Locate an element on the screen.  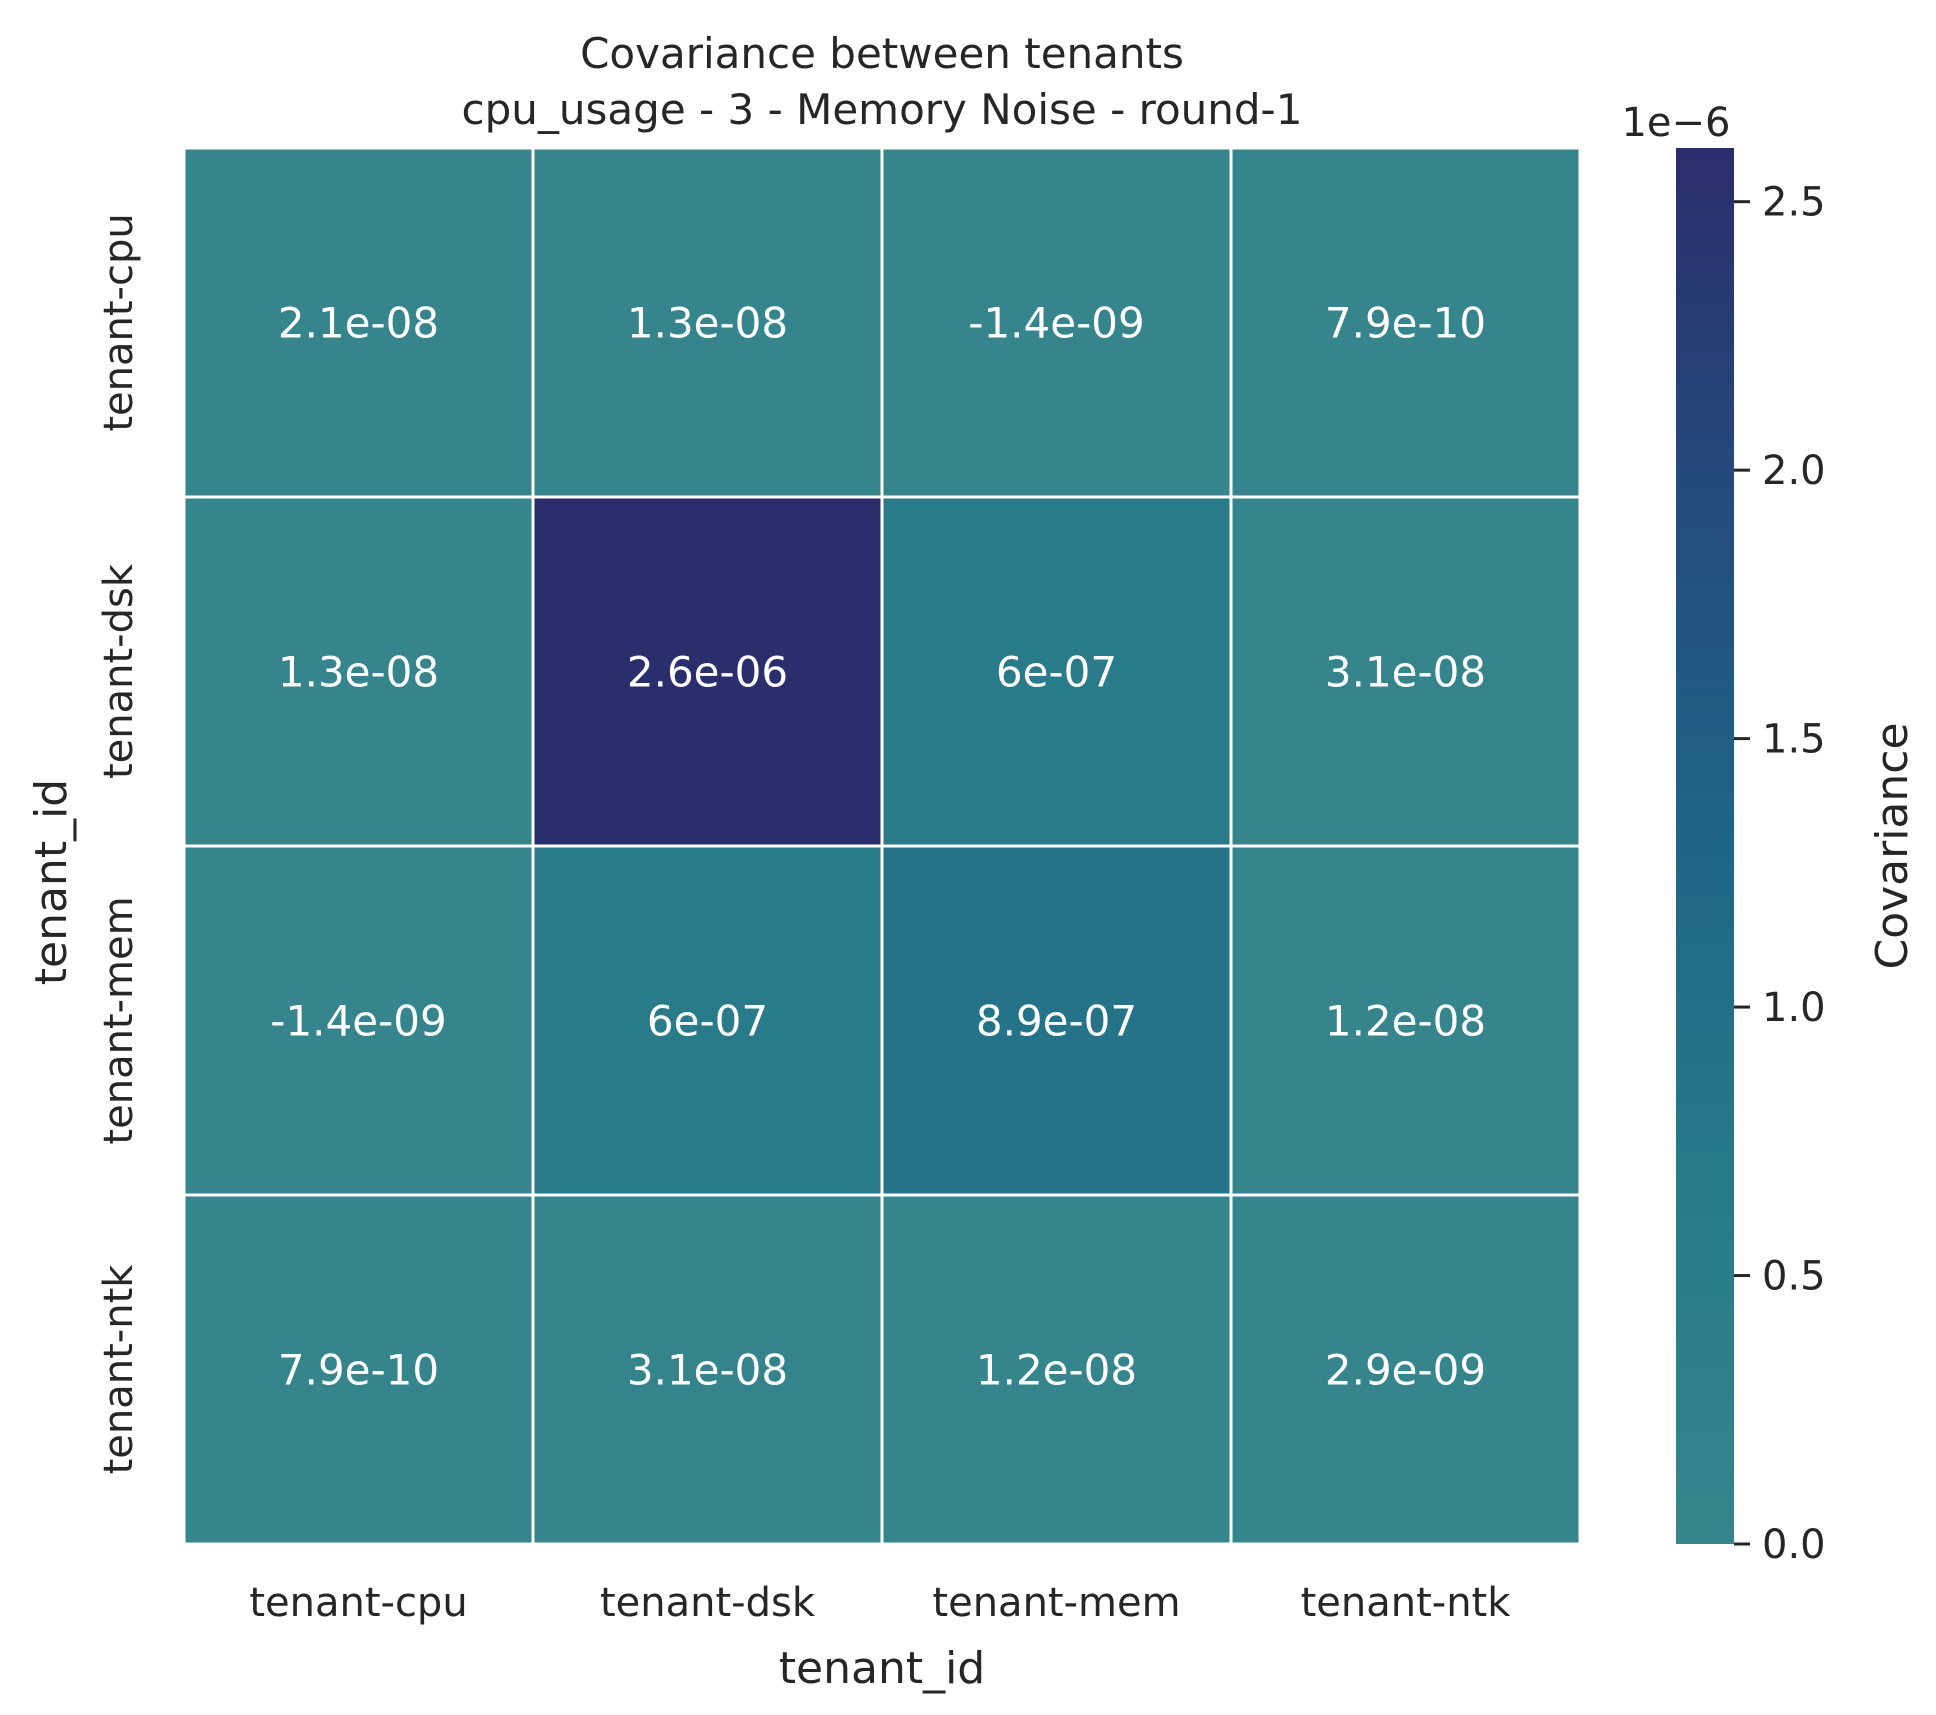
y-tick-label: tenant-dsk is located at coordinates (119, 671).